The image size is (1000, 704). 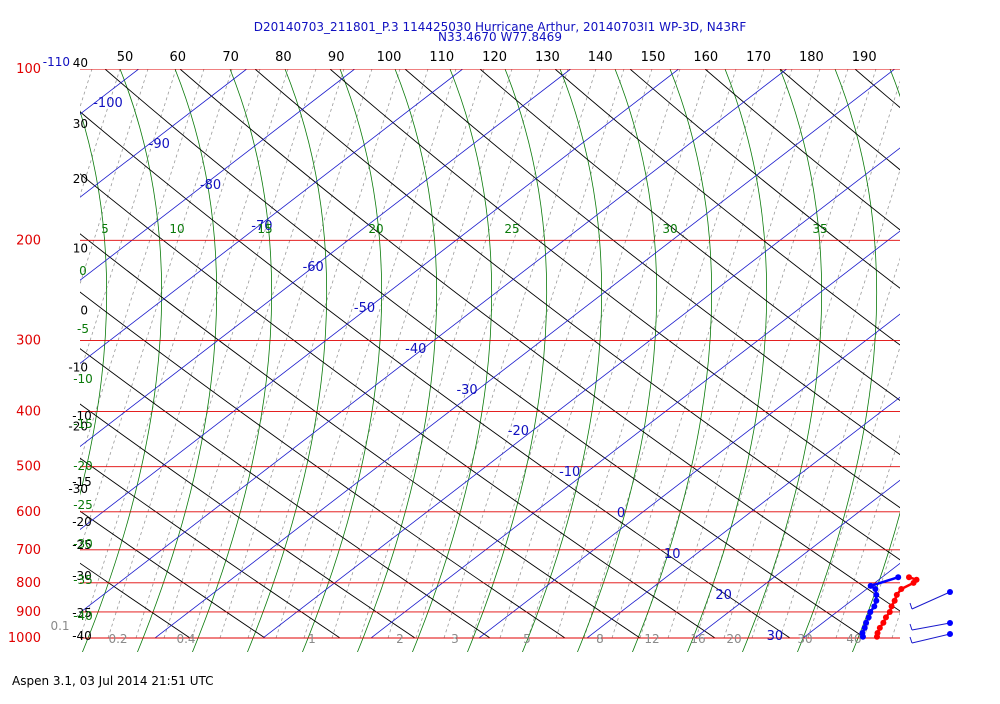 I want to click on wind-barb, so click(x=931, y=638).